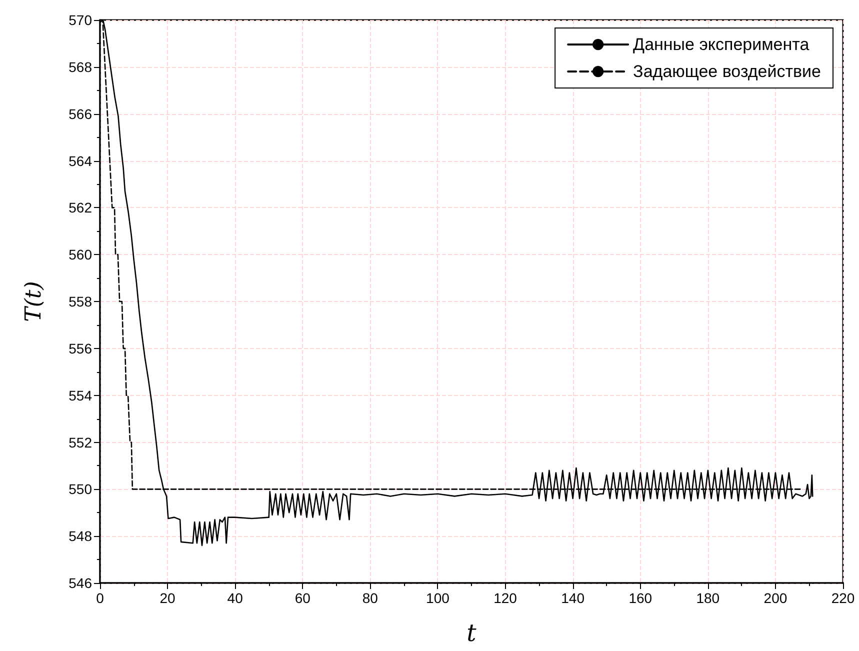 This screenshot has width=859, height=651. What do you see at coordinates (80, 114) in the screenshot?
I see `y-tick-label: 566` at bounding box center [80, 114].